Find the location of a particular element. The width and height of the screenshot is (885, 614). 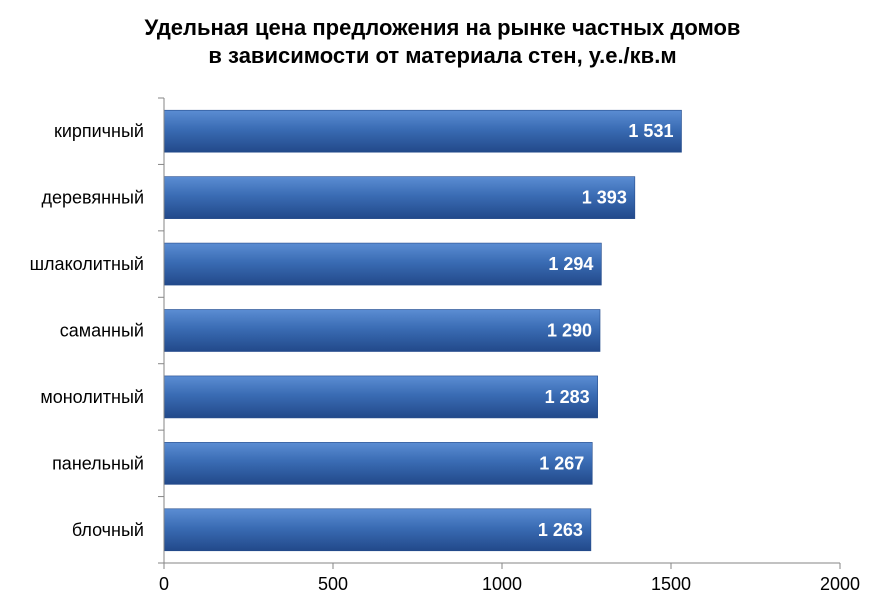

category-label-1: деревянный is located at coordinates (92, 198).